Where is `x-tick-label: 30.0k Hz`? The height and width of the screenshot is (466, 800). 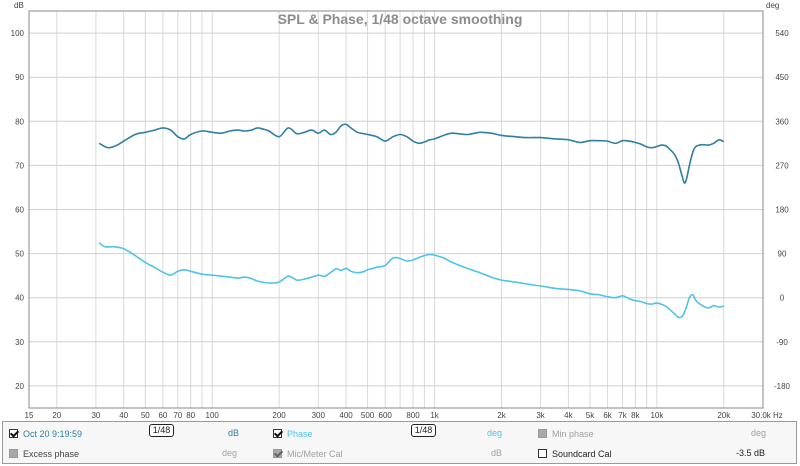
x-tick-label: 30.0k Hz is located at coordinates (767, 415).